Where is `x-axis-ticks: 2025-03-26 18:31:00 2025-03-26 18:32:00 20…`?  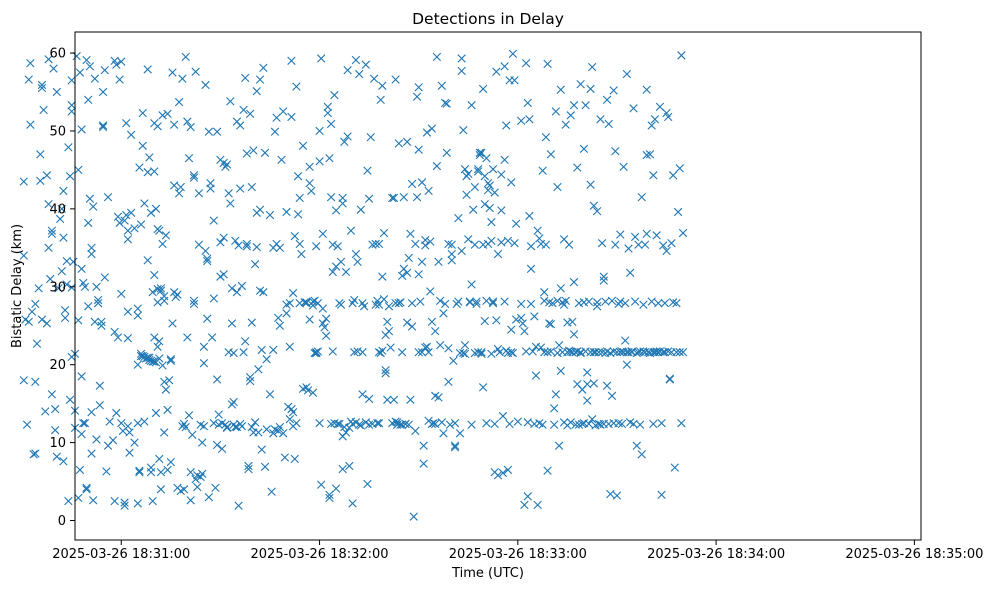
x-axis-ticks: 2025-03-26 18:31:00 2025-03-26 18:32:00 20… is located at coordinates (517, 551).